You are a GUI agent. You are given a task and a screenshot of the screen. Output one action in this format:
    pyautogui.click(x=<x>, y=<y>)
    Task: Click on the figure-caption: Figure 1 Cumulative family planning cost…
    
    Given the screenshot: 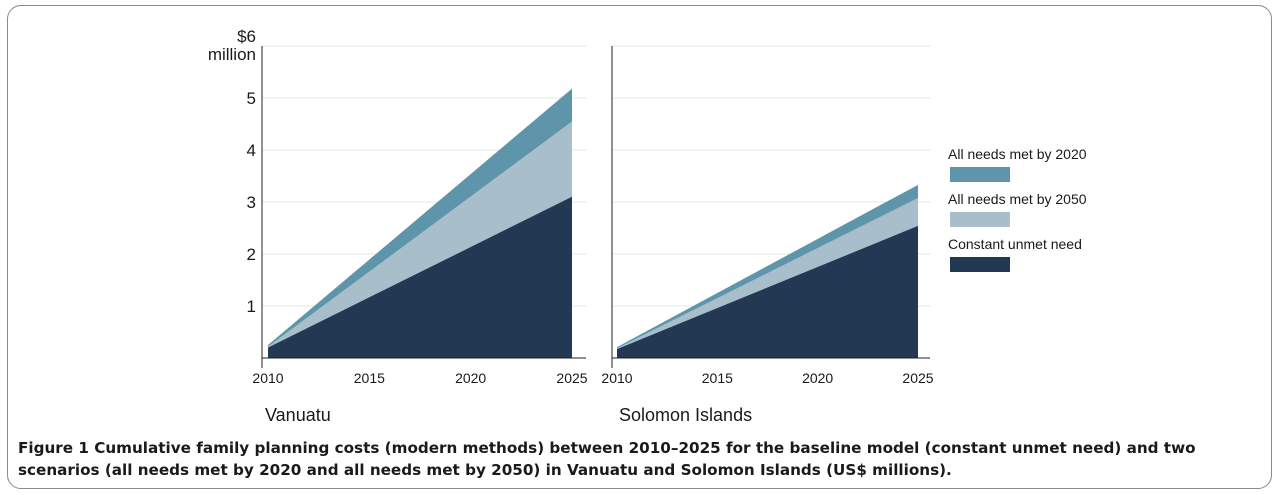 What is the action you would take?
    pyautogui.click(x=640, y=459)
    